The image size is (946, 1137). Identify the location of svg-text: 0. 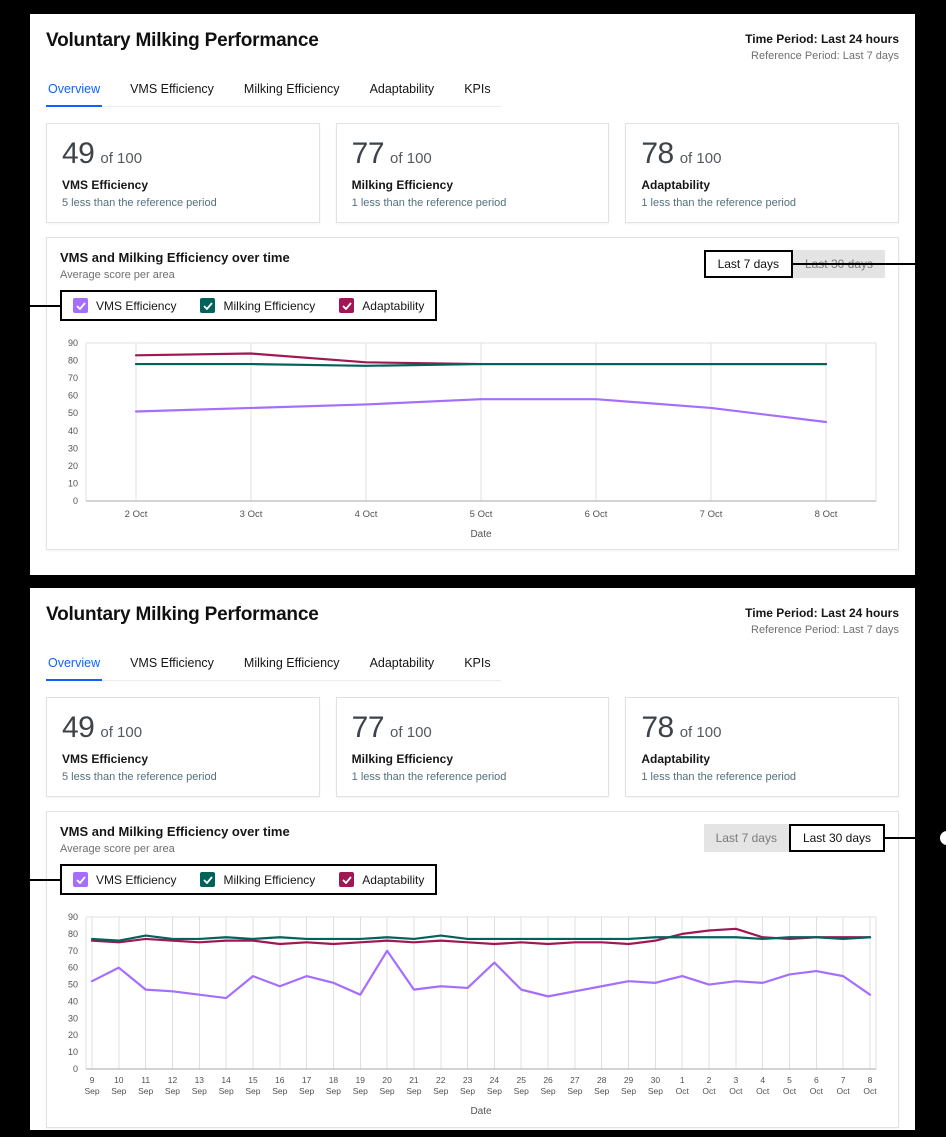
(75, 1069).